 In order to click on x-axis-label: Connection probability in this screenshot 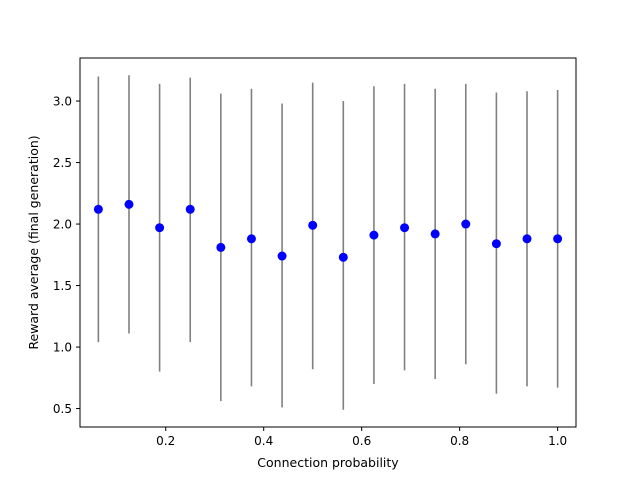, I will do `click(328, 462)`.